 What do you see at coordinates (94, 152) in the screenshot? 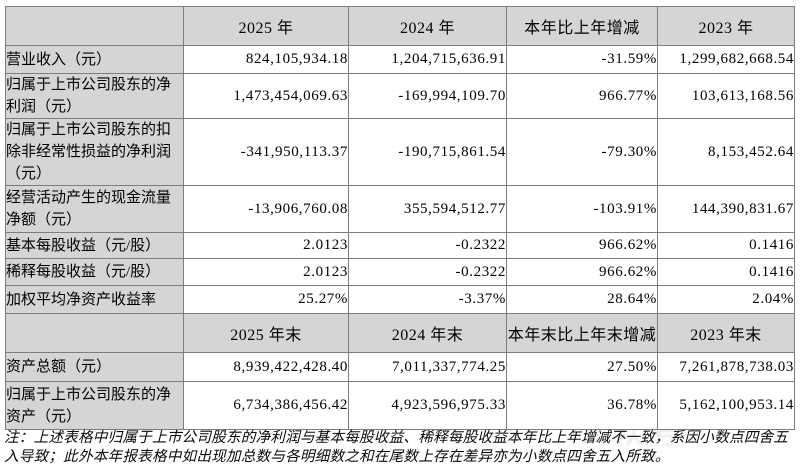
I see `row-label-net-profit-excl: 归属于上市公司股东的扣除非经常性损益的净利润（元）` at bounding box center [94, 152].